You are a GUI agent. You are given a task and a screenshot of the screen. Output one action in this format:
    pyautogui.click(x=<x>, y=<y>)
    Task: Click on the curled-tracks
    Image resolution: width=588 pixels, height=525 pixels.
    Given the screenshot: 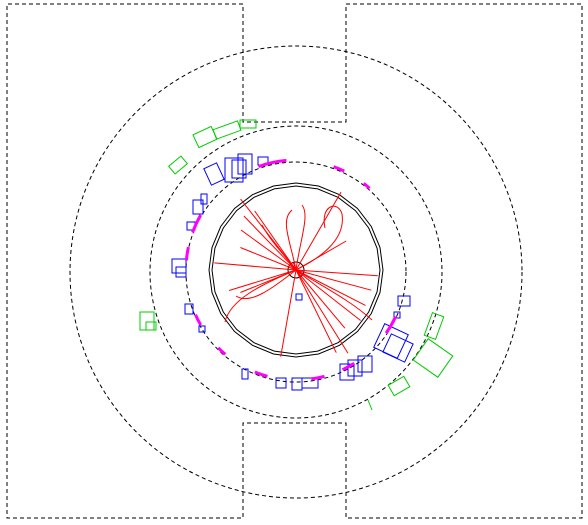 What is the action you would take?
    pyautogui.click(x=298, y=263)
    